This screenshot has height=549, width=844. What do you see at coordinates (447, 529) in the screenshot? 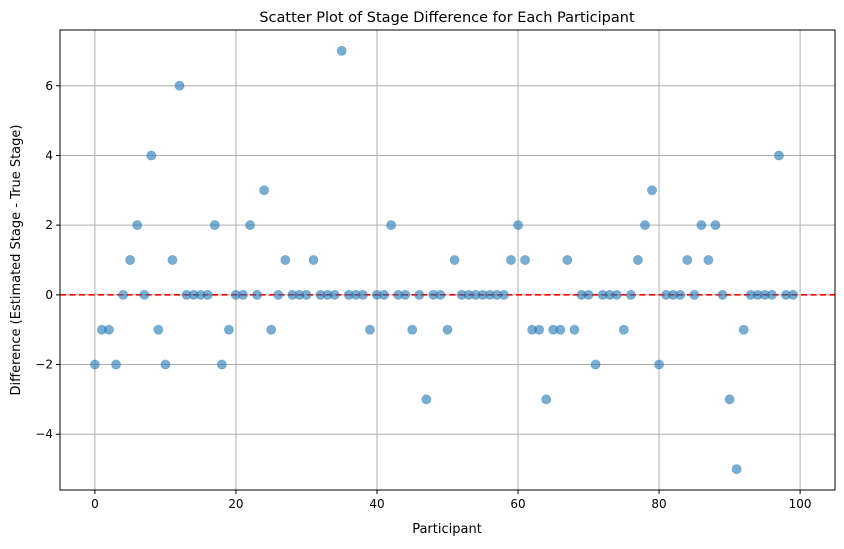
I see `x-axis-label: Participant` at bounding box center [447, 529].